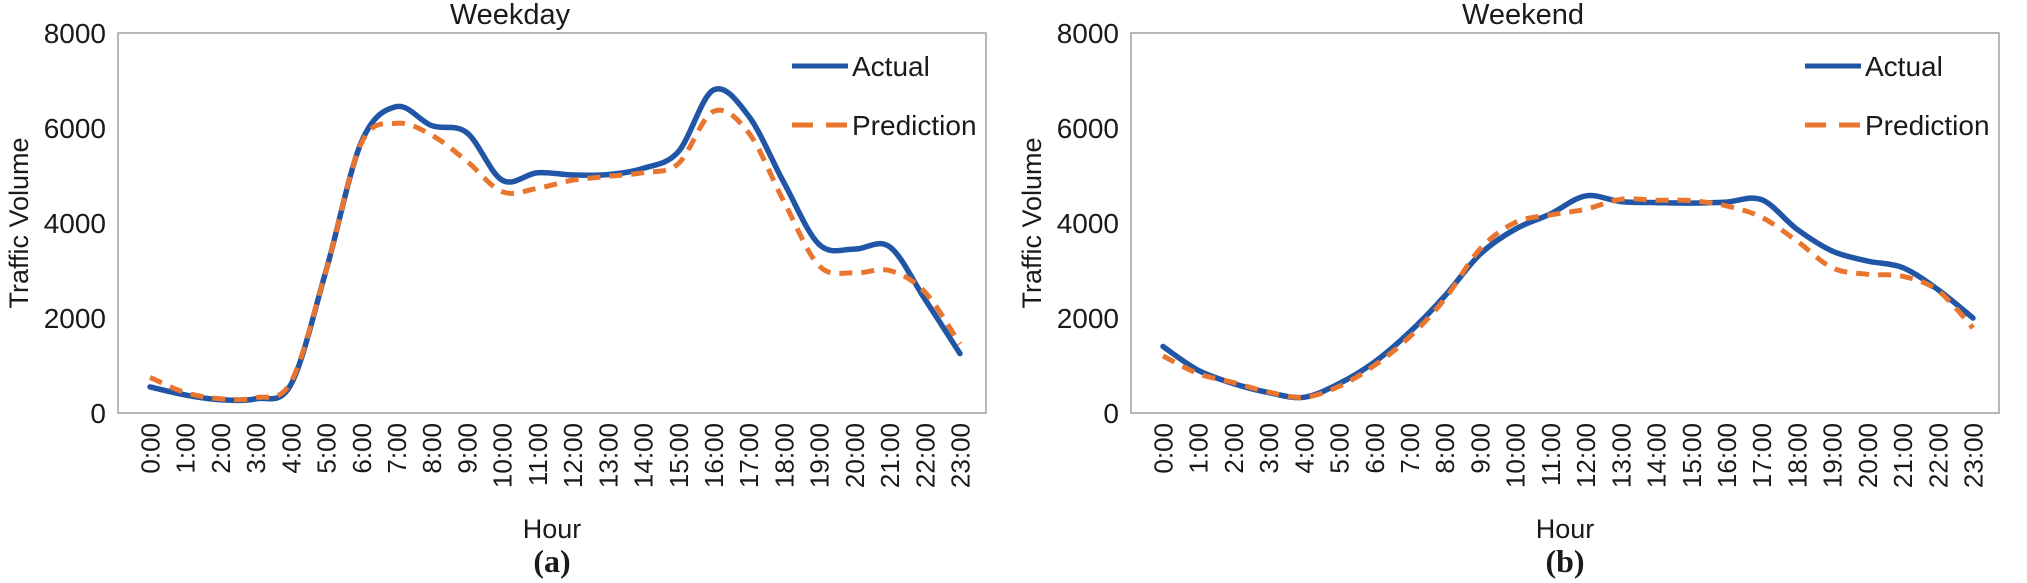 Image resolution: width=2027 pixels, height=583 pixels. I want to click on figure-caption: (a), so click(551, 561).